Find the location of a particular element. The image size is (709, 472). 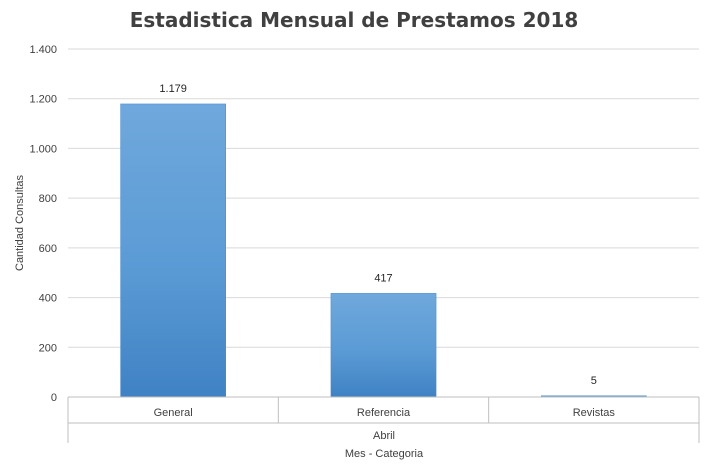

x-axis-title: Mes - Categoria is located at coordinates (384, 454).